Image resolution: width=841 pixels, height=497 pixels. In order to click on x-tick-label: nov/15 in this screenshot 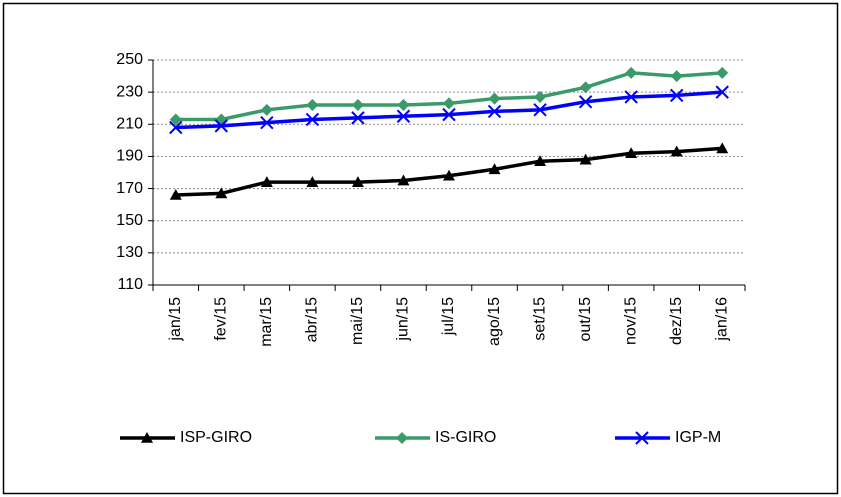, I will do `click(630, 321)`.